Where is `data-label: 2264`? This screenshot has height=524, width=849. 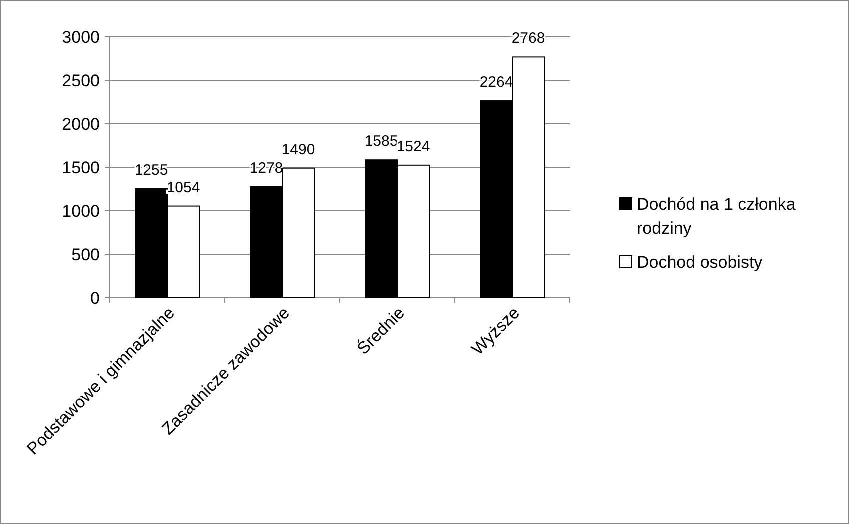 data-label: 2264 is located at coordinates (497, 83).